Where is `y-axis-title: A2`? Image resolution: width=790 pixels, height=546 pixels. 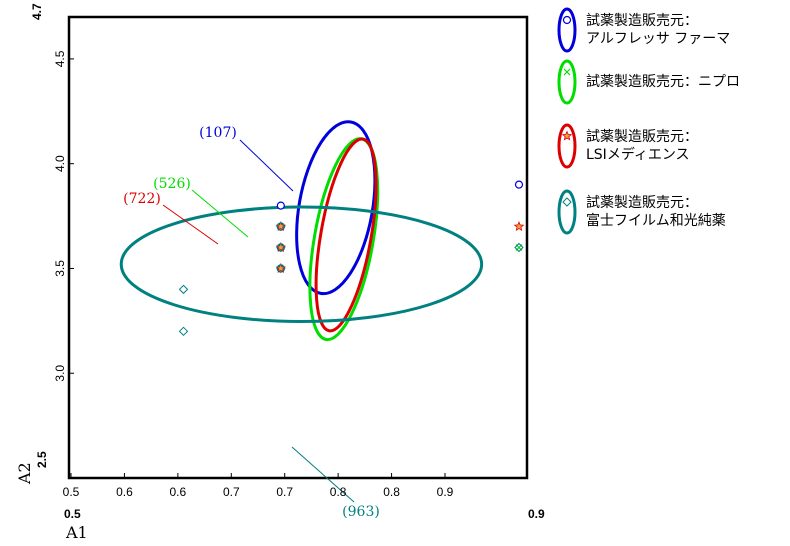
y-axis-title: A2 is located at coordinates (24, 473).